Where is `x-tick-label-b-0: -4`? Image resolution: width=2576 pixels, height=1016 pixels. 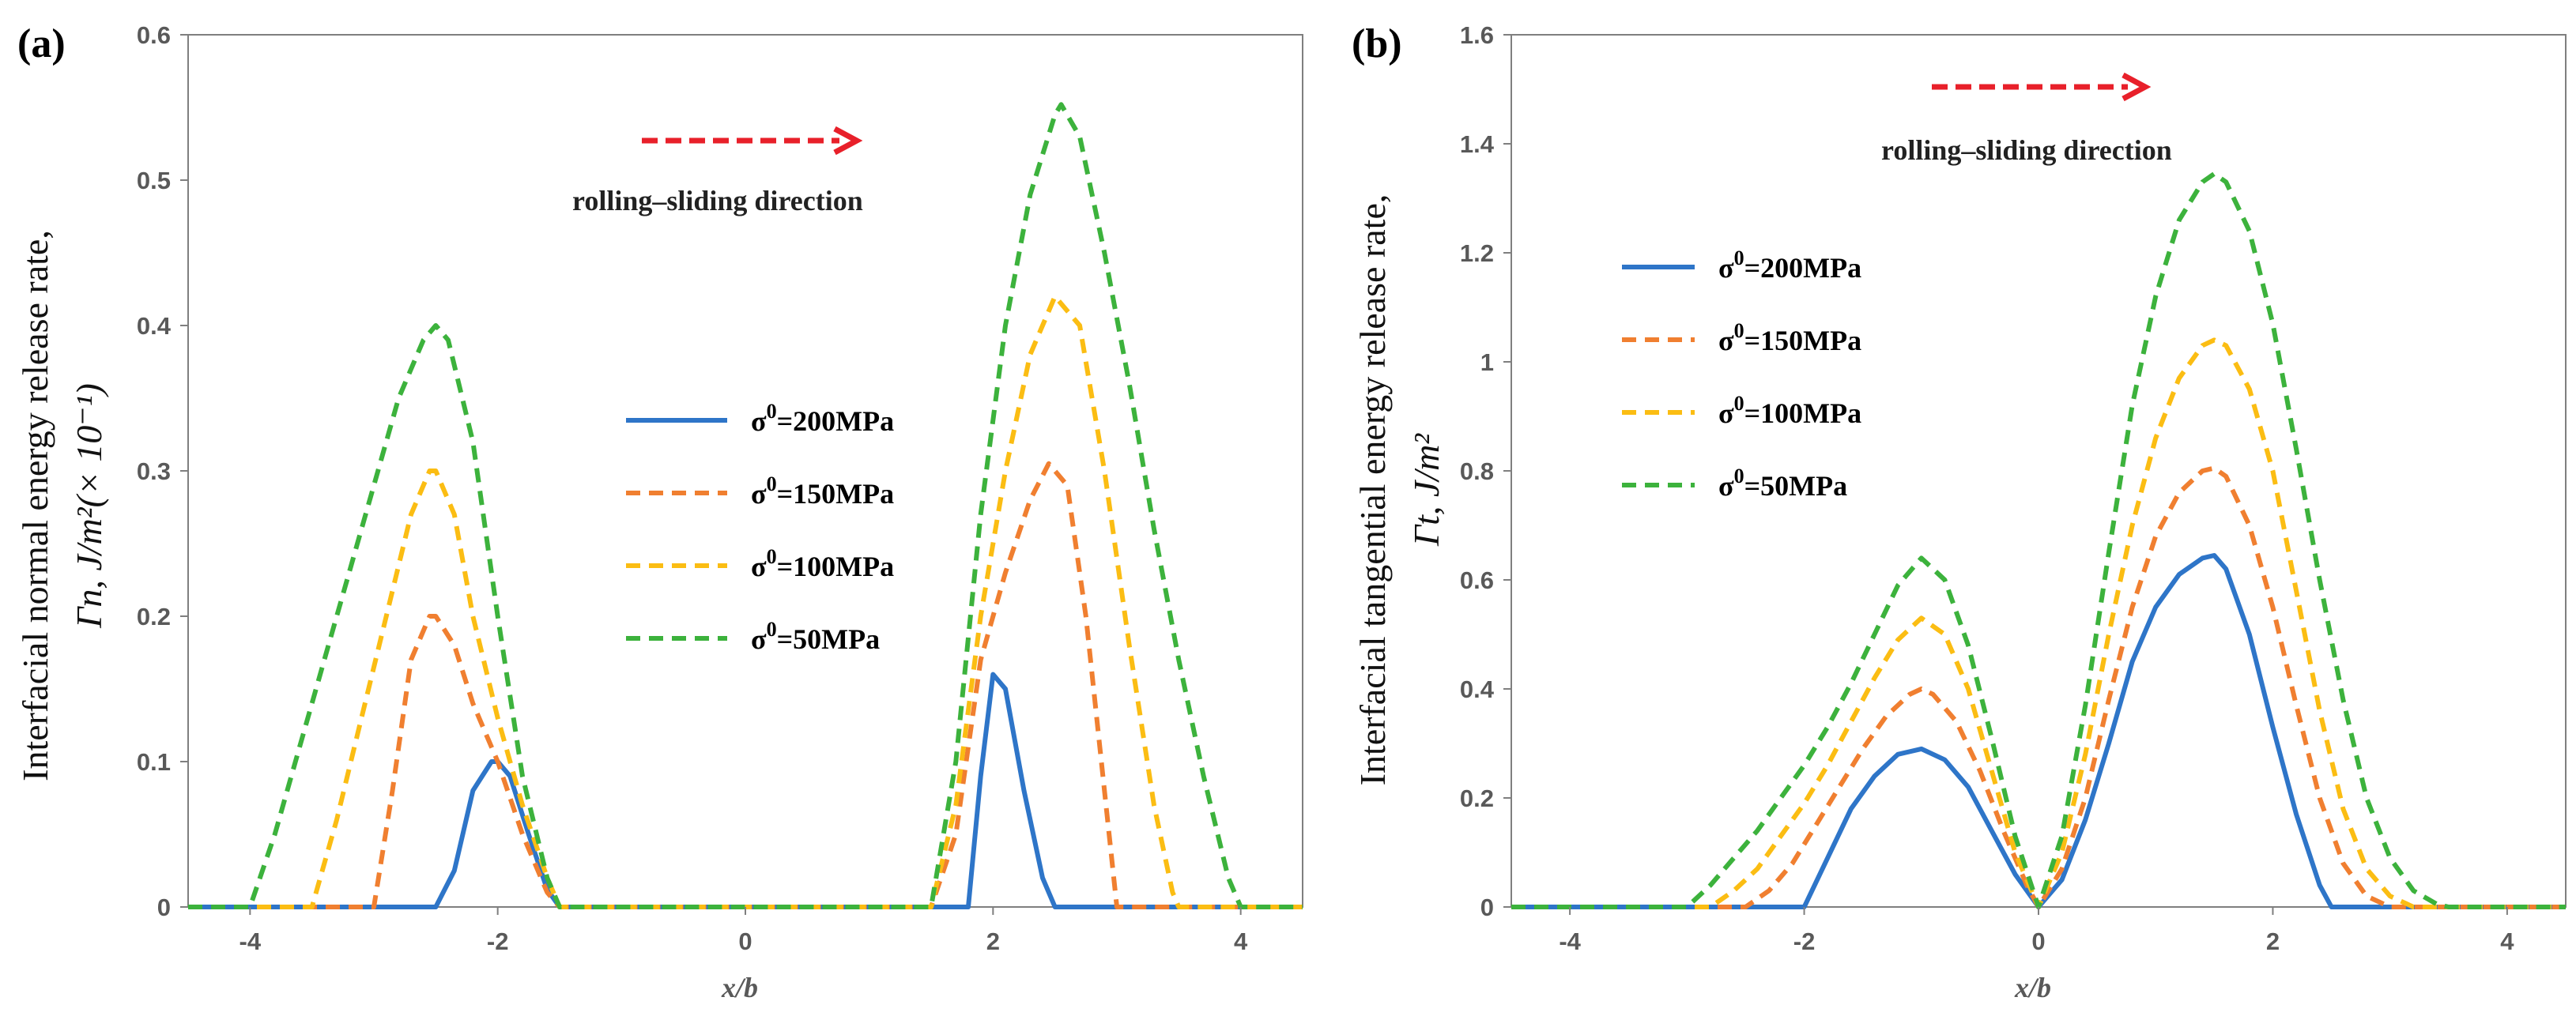 x-tick-label-b-0: -4 is located at coordinates (1570, 941).